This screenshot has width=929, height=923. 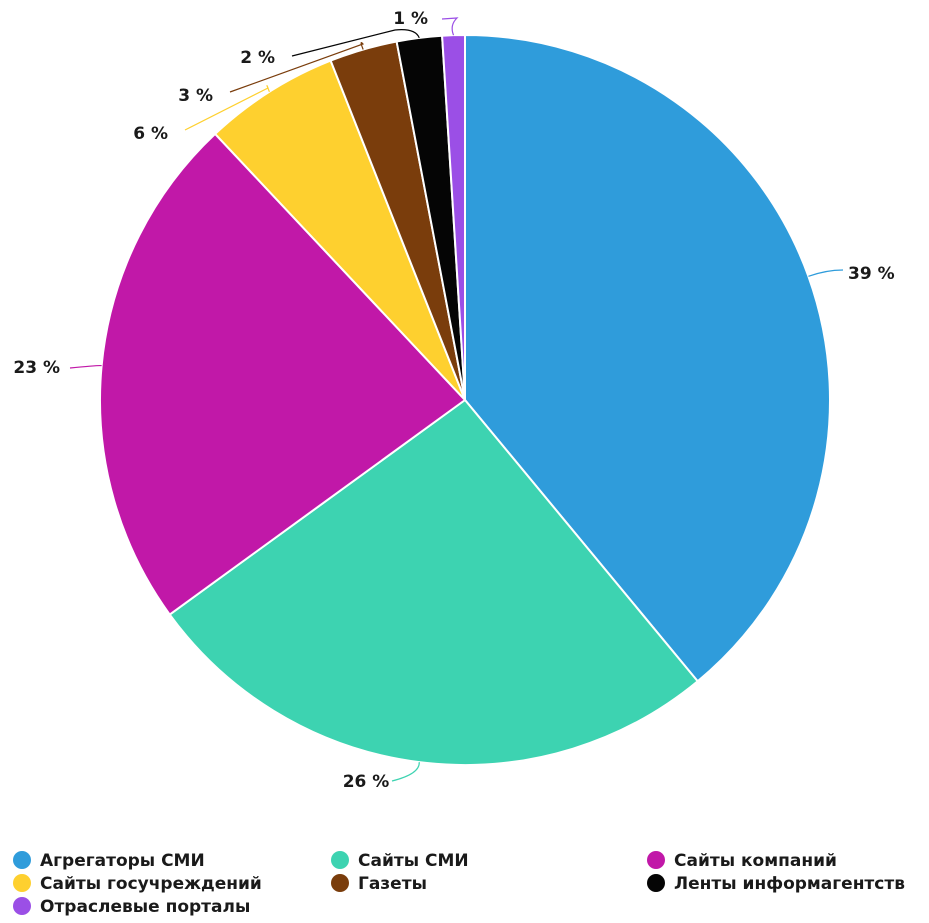 I want to click on legend-label-3: Сайты компаний, so click(x=755, y=861).